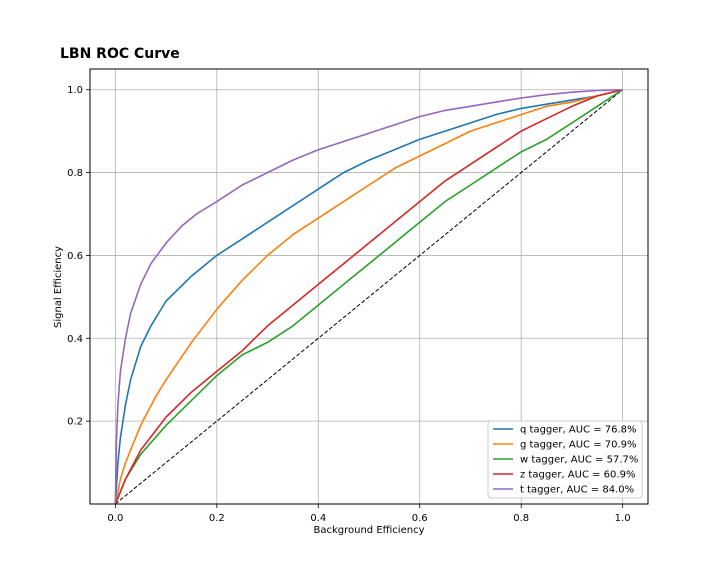  Describe the element at coordinates (318, 518) in the screenshot. I see `x-tick-label: 0.4` at that location.